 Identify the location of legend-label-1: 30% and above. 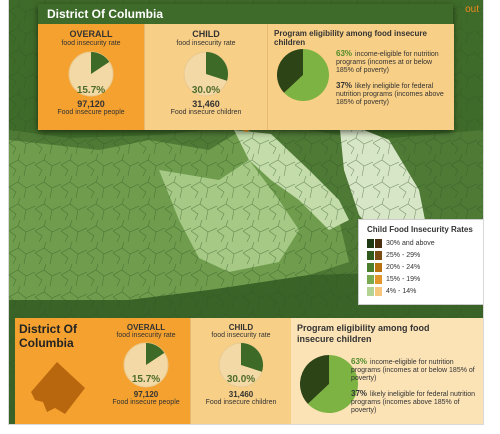
(410, 243).